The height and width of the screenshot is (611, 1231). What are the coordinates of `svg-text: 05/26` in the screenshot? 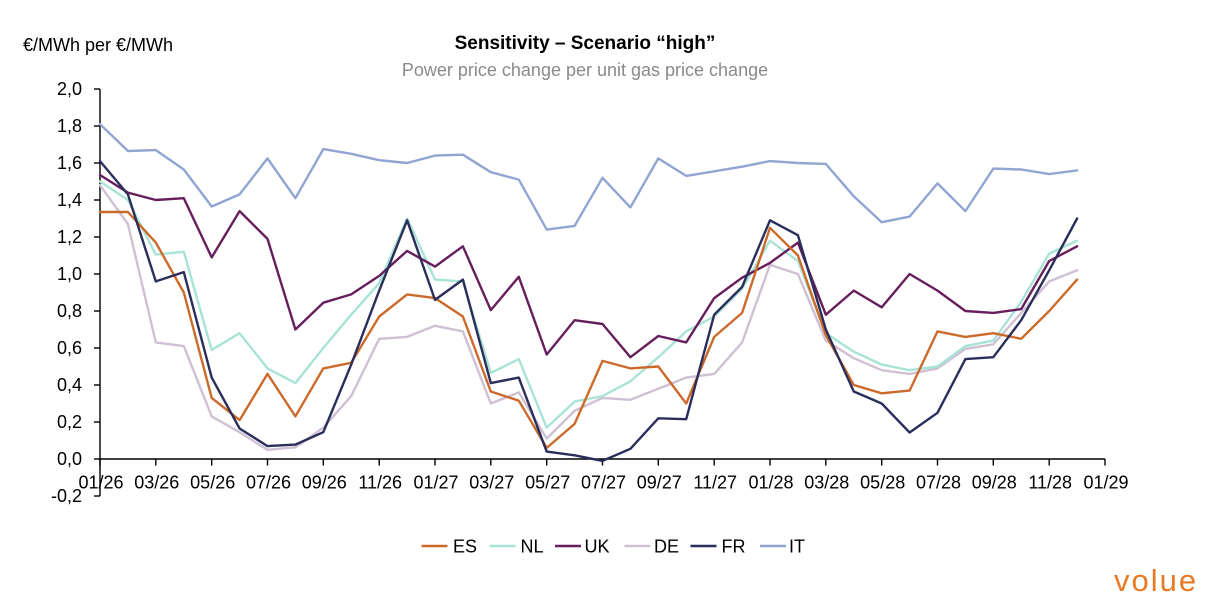 It's located at (212, 483).